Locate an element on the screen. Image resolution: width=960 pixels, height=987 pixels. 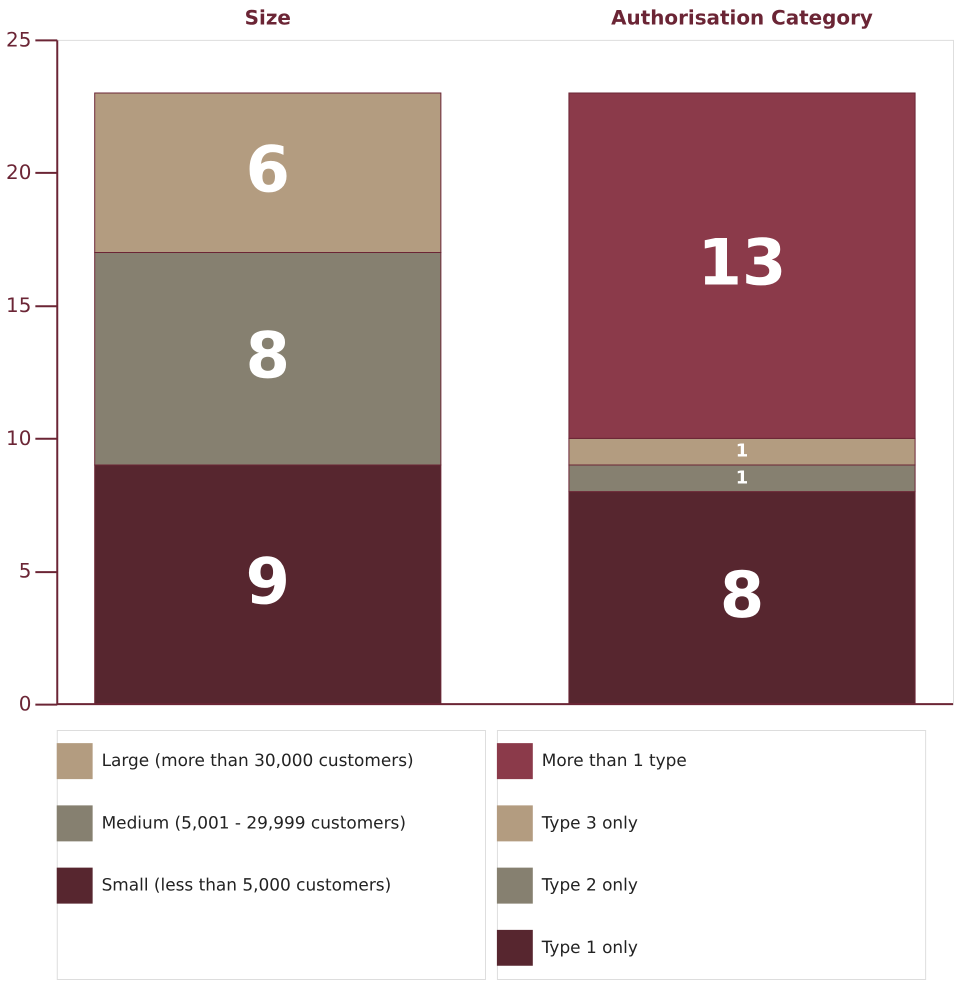
y-tick-label: 20 is located at coordinates (19, 172).